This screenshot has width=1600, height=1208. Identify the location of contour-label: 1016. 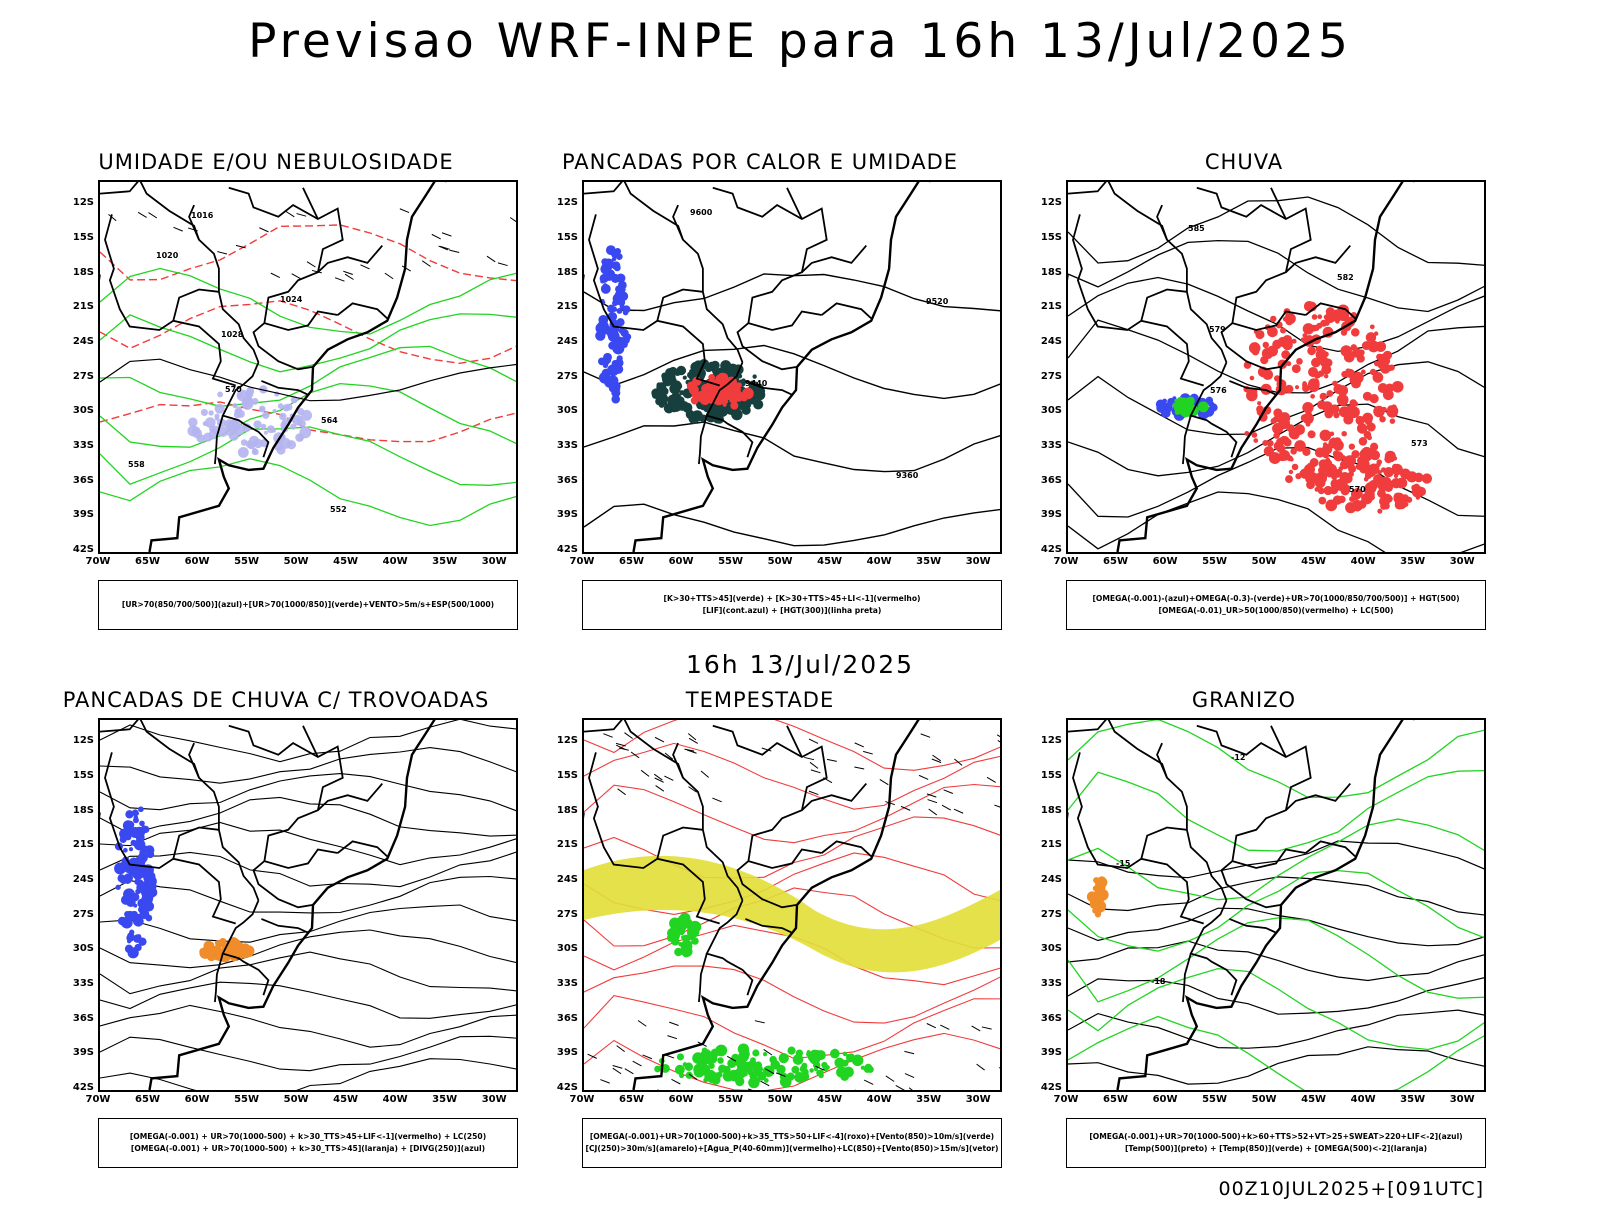
(202, 215).